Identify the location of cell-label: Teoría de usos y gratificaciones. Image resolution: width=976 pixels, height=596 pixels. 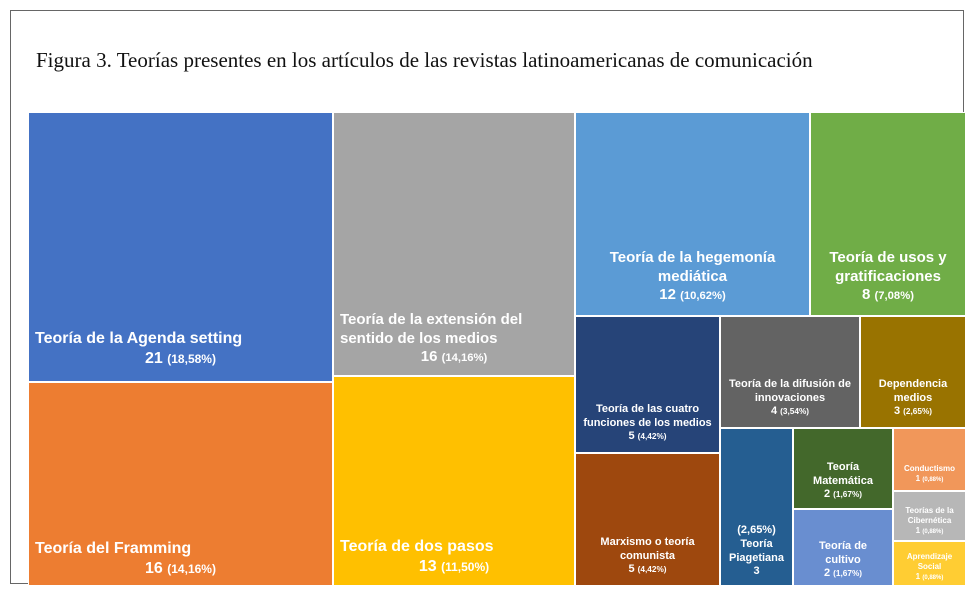
(888, 266).